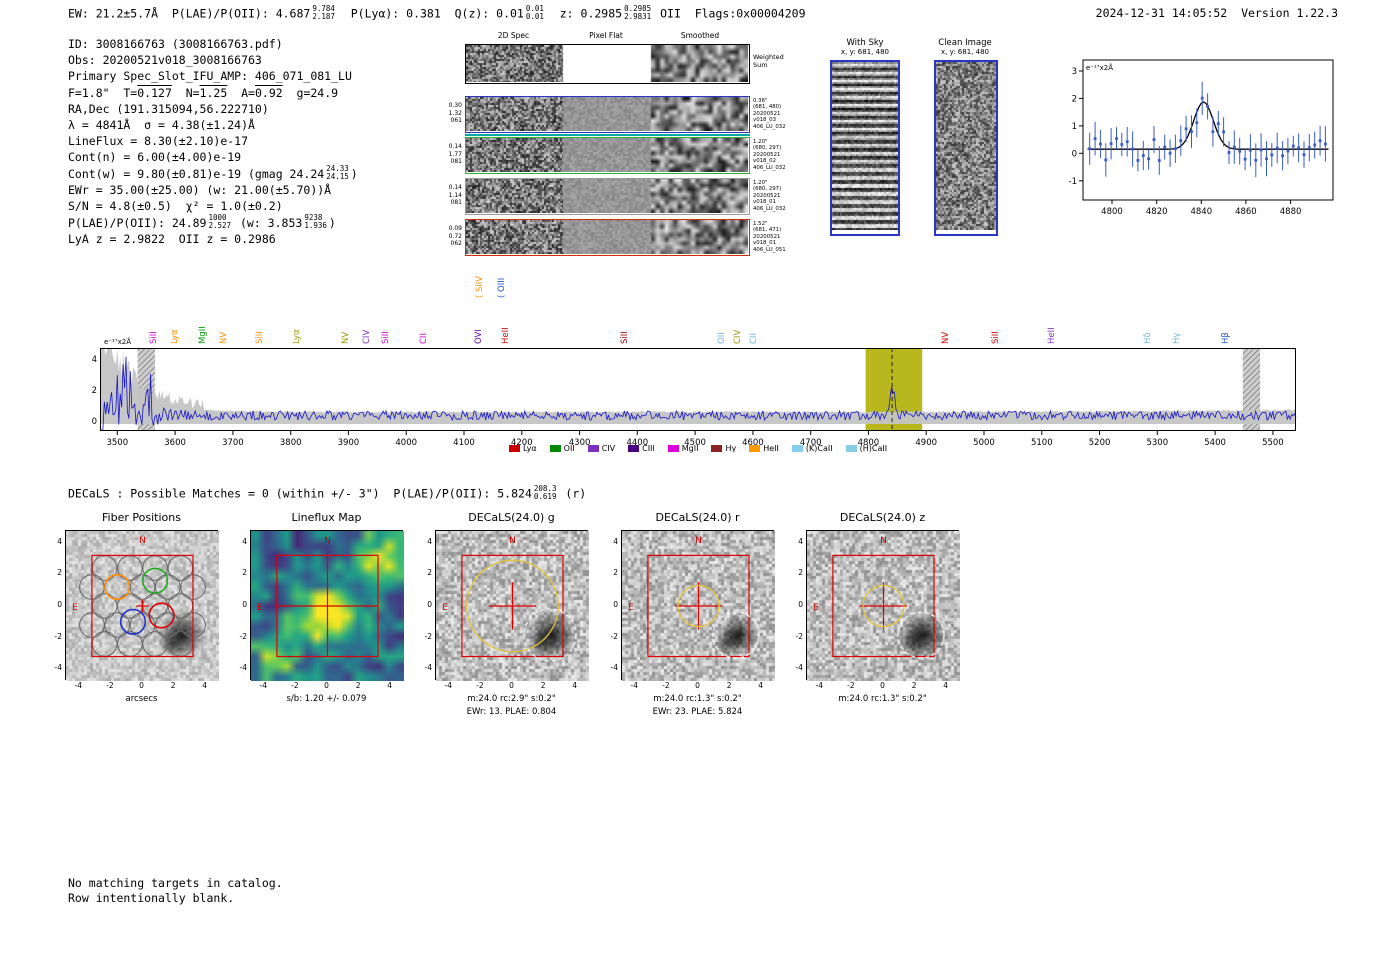 The height and width of the screenshot is (953, 1400). I want to click on svg-text: 5100, so click(1042, 443).